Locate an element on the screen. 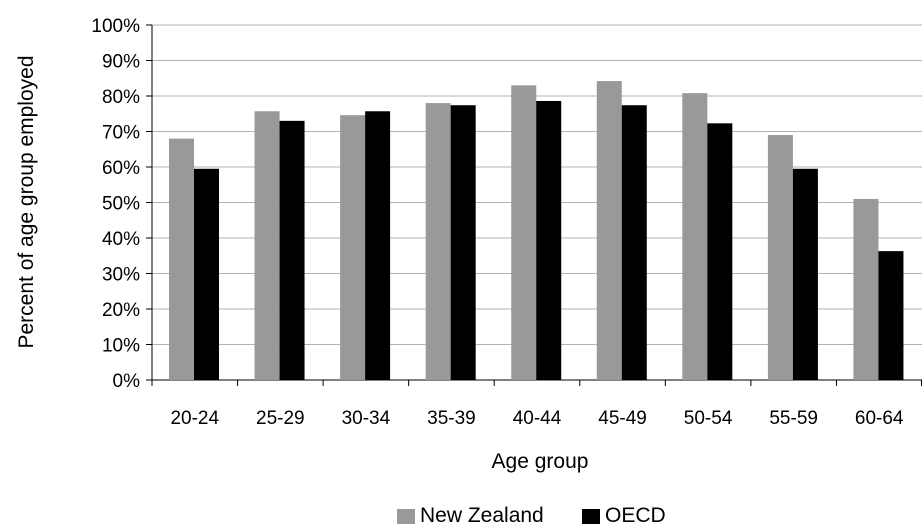 This screenshot has width=922, height=524. y-tick-label: 90% is located at coordinates (121, 62).